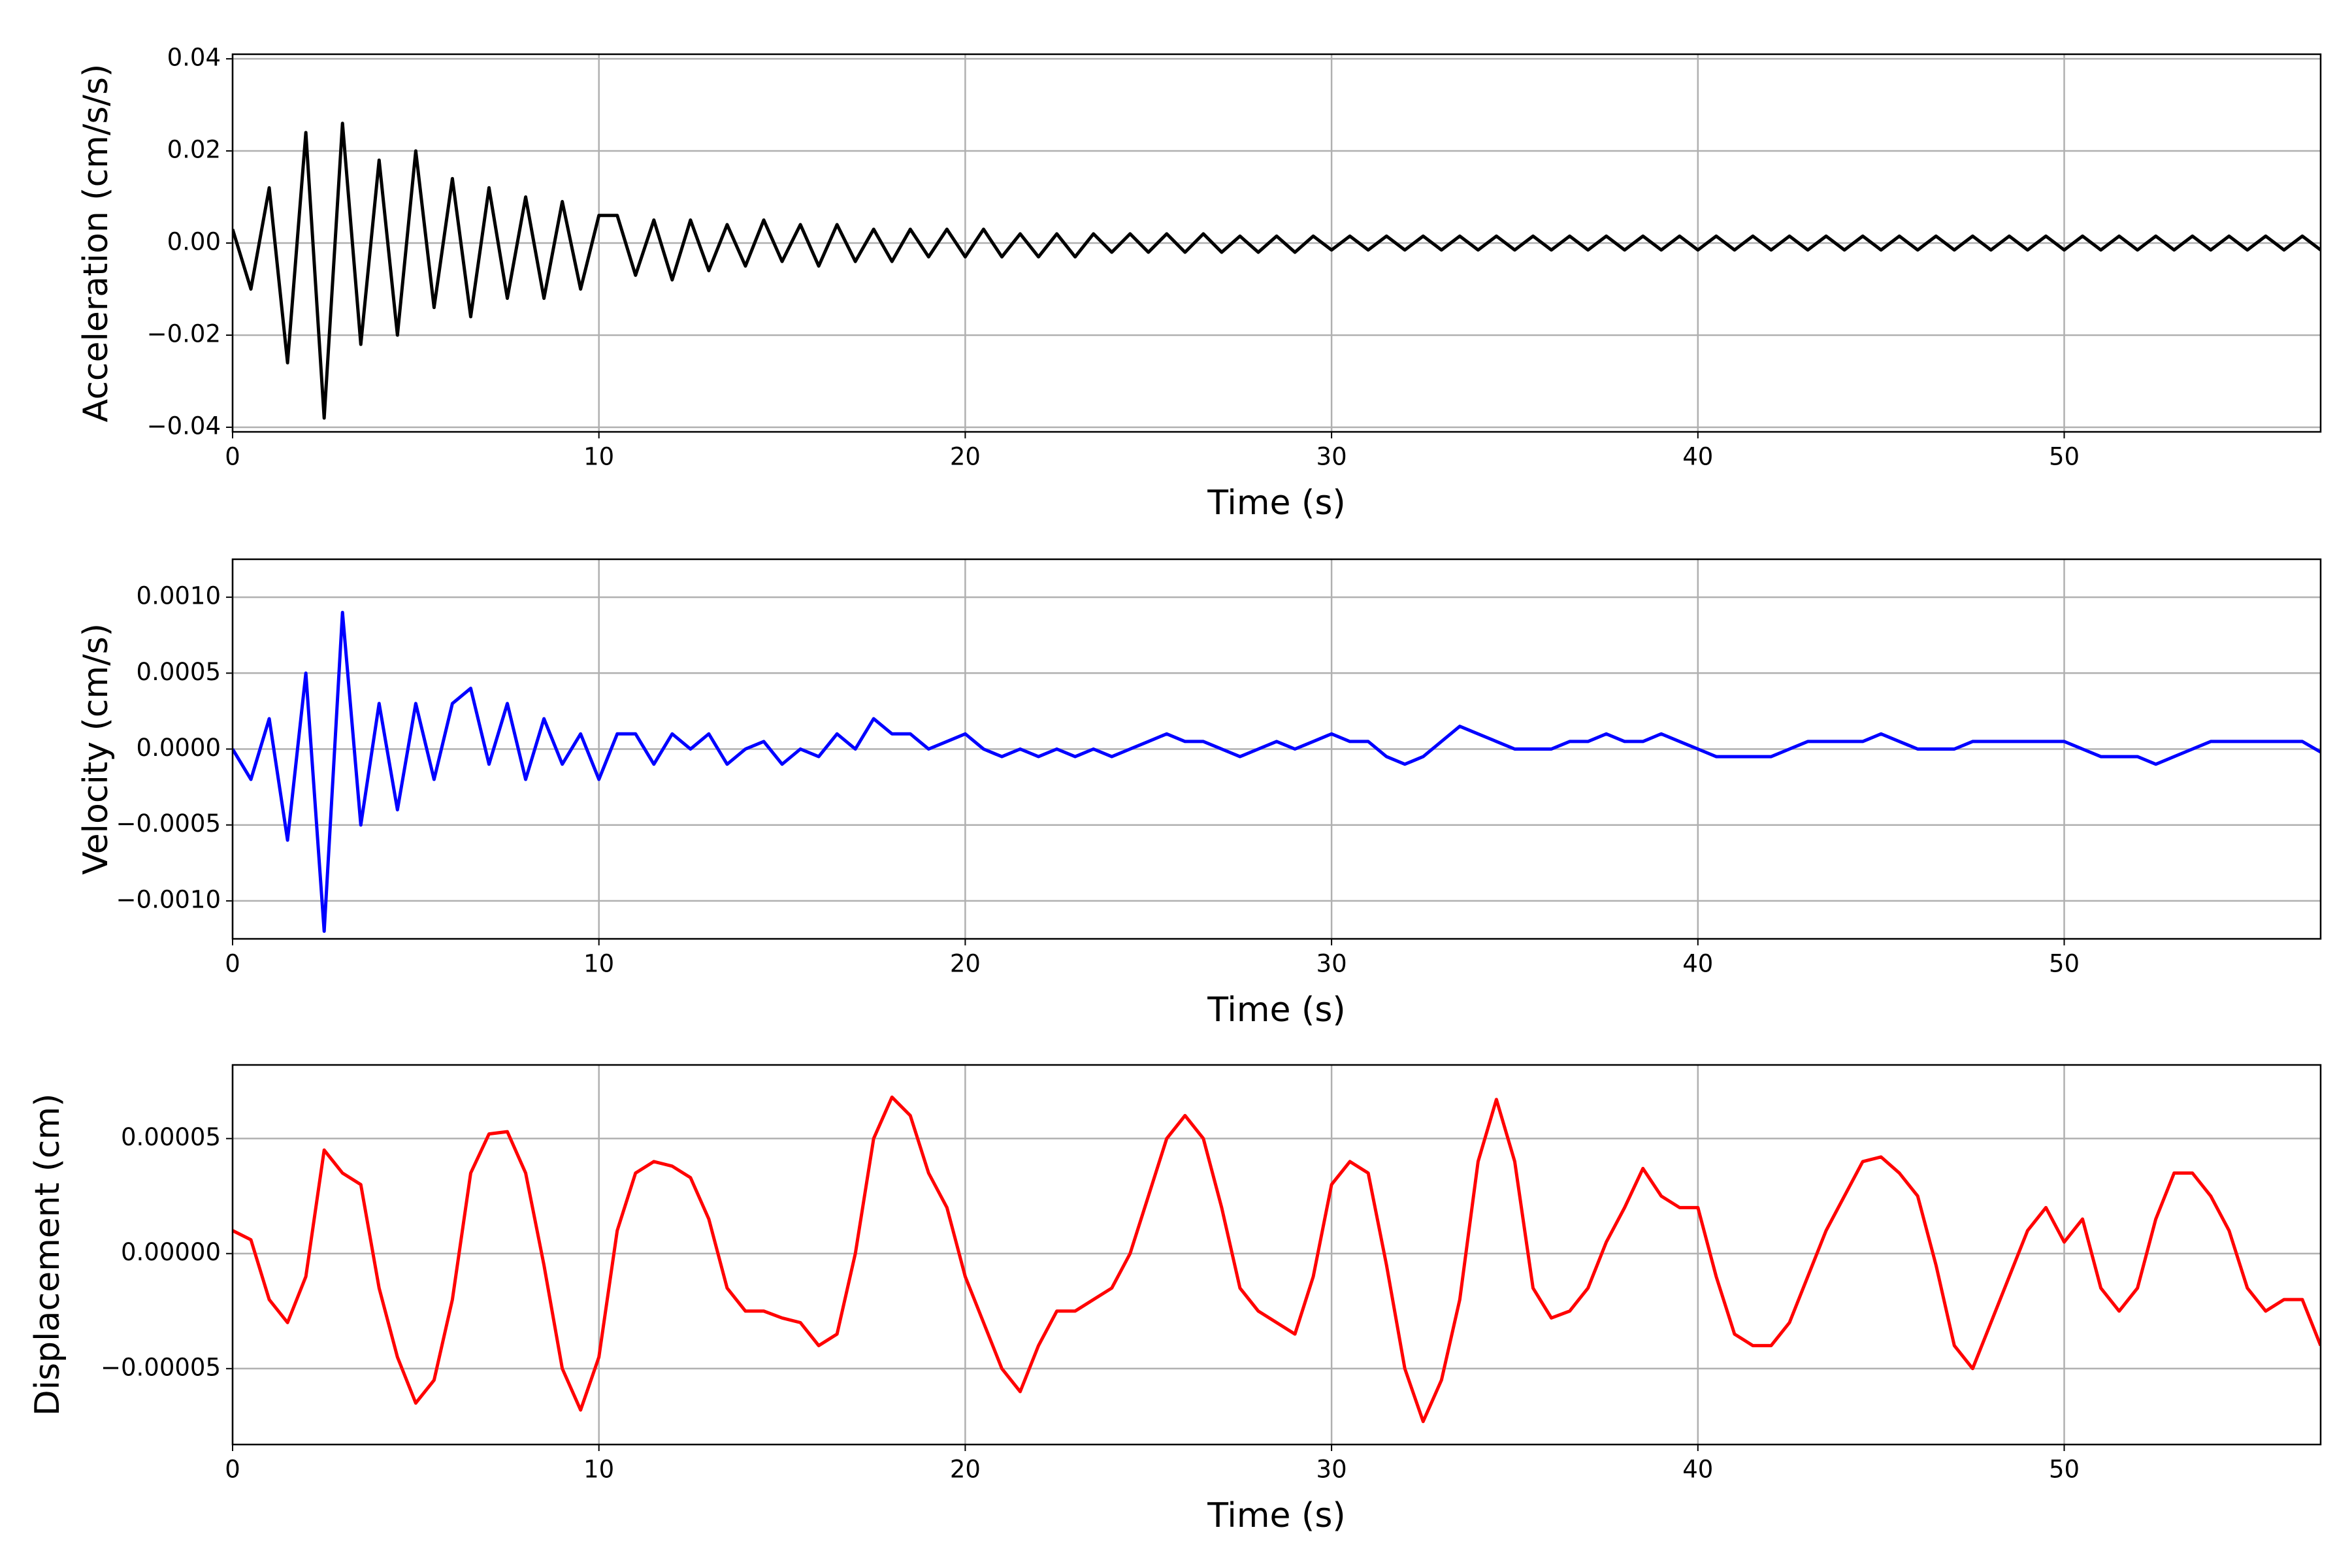  I want to click on y-tick-label: 0.0000, so click(179, 748).